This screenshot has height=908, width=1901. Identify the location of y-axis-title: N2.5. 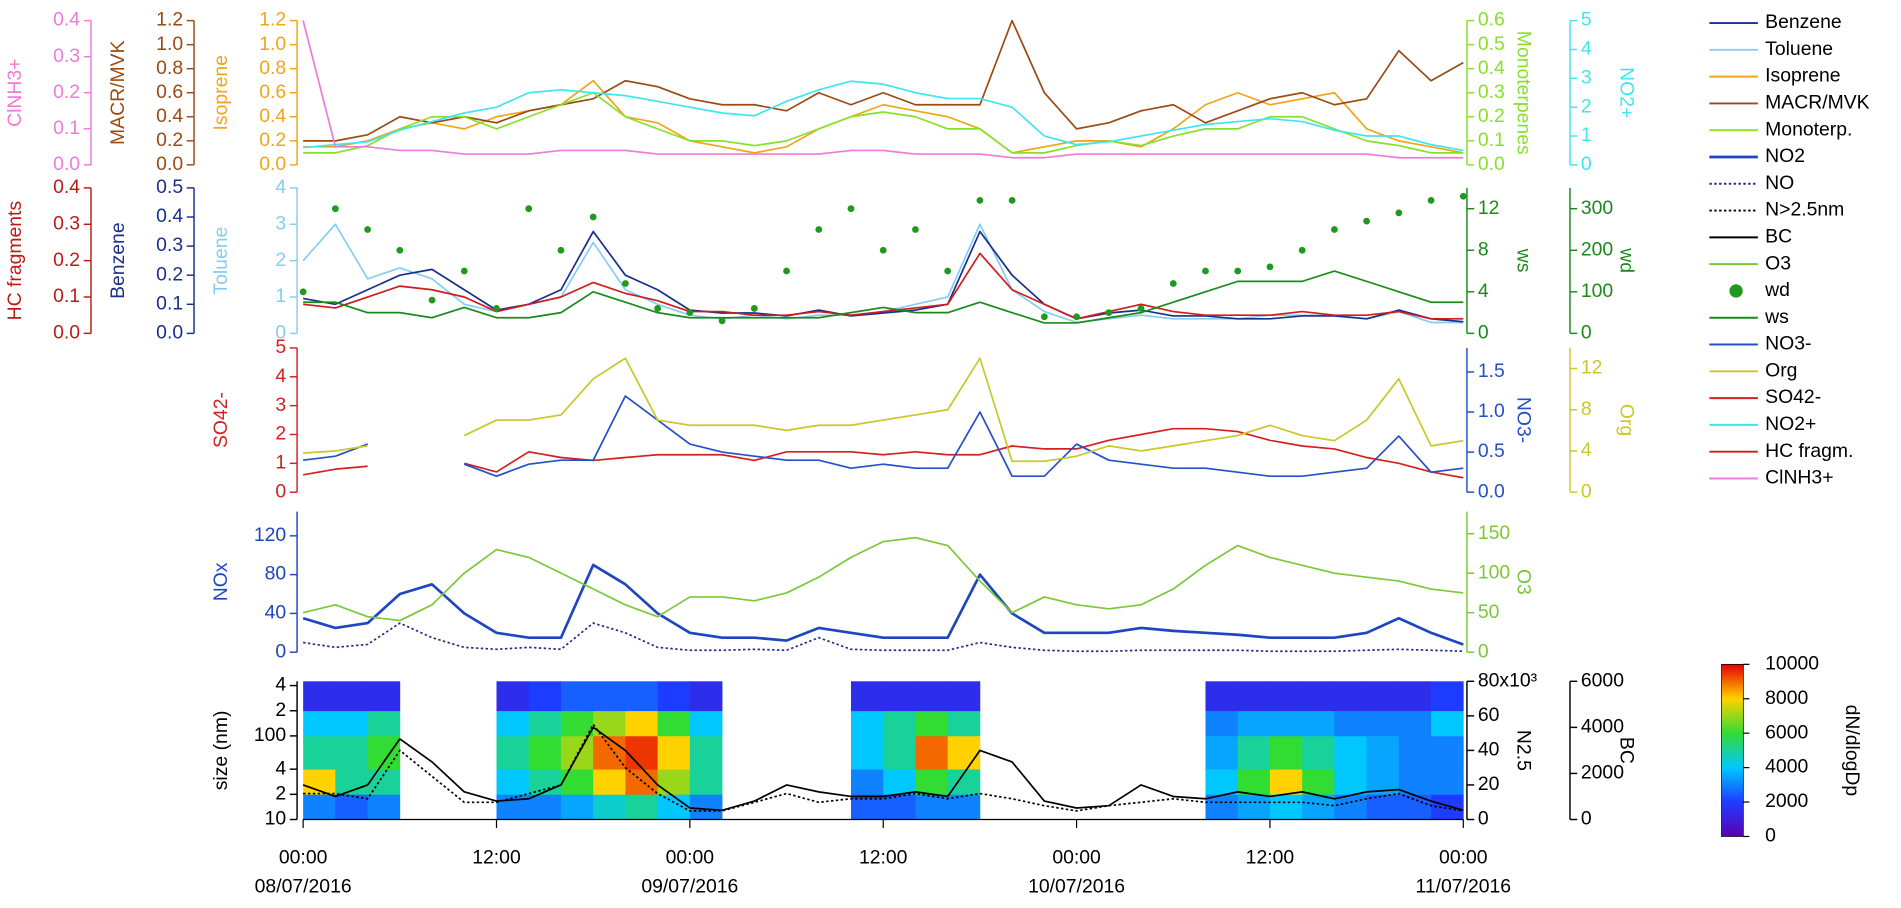
(1524, 750).